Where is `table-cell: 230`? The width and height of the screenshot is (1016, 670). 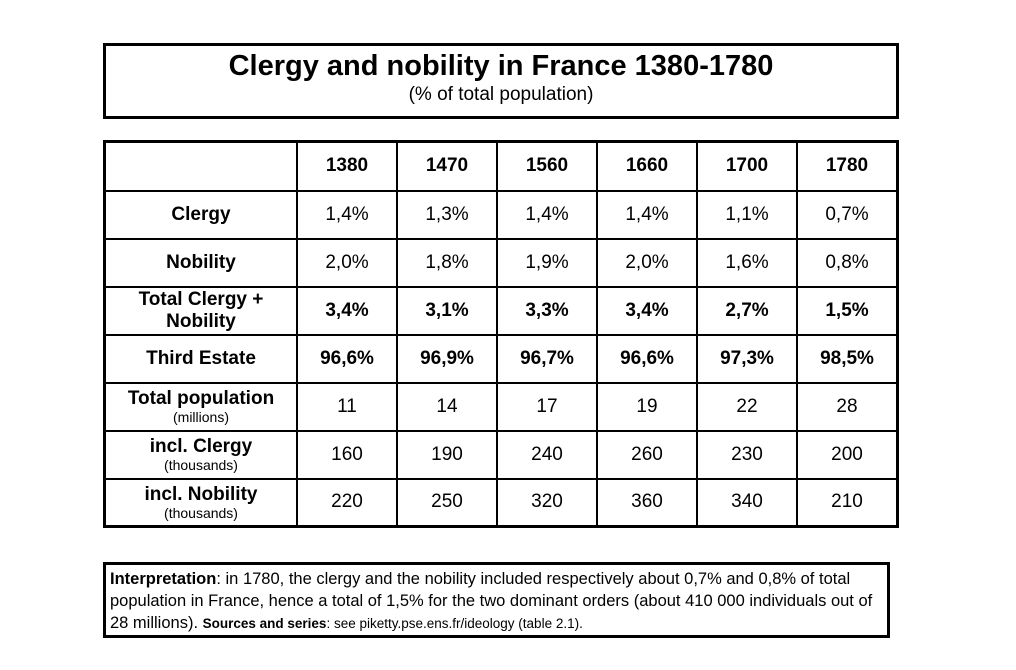 table-cell: 230 is located at coordinates (747, 454).